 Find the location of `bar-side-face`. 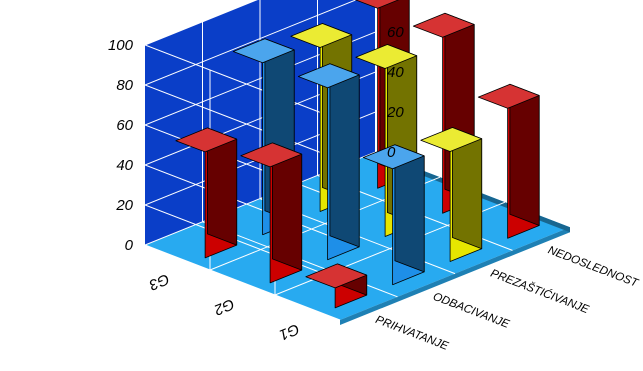

bar-side-face is located at coordinates (344, 155).